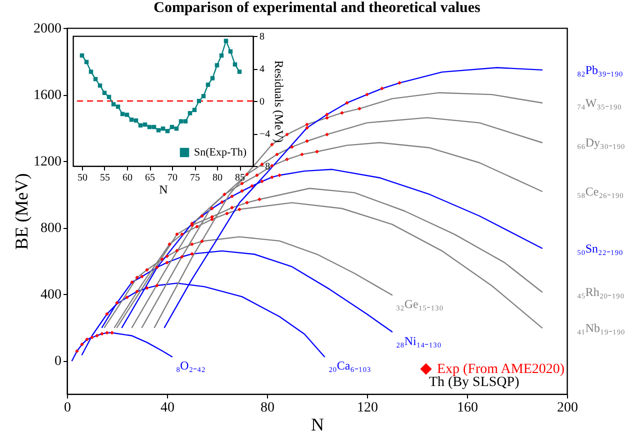 The width and height of the screenshot is (631, 434). What do you see at coordinates (167, 408) in the screenshot?
I see `x-tick-label: 40` at bounding box center [167, 408].